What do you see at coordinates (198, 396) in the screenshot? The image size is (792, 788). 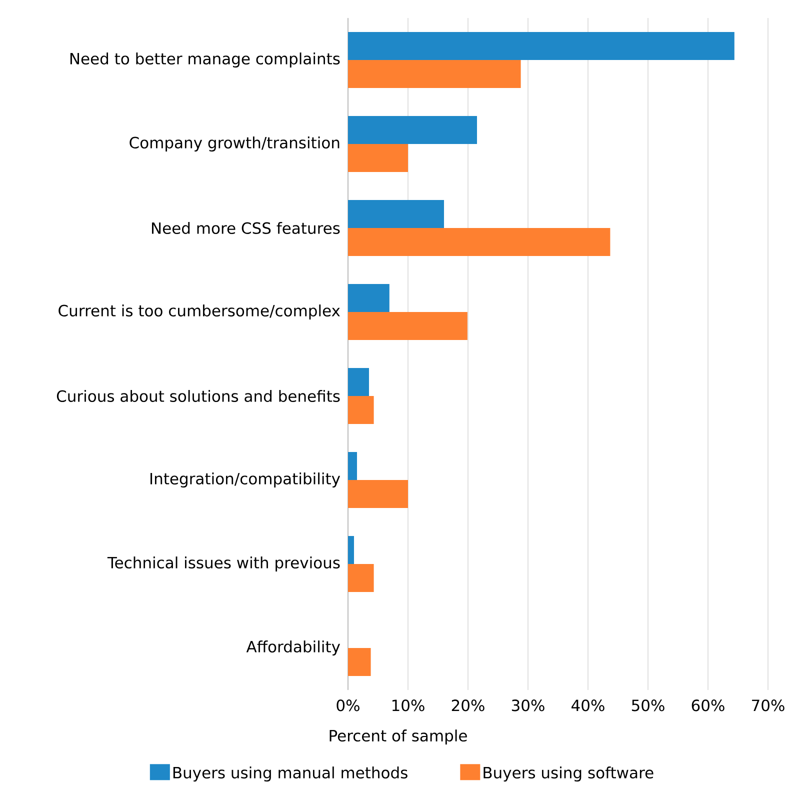 I see `y-tick-label: Curious about solutions and benefits` at bounding box center [198, 396].